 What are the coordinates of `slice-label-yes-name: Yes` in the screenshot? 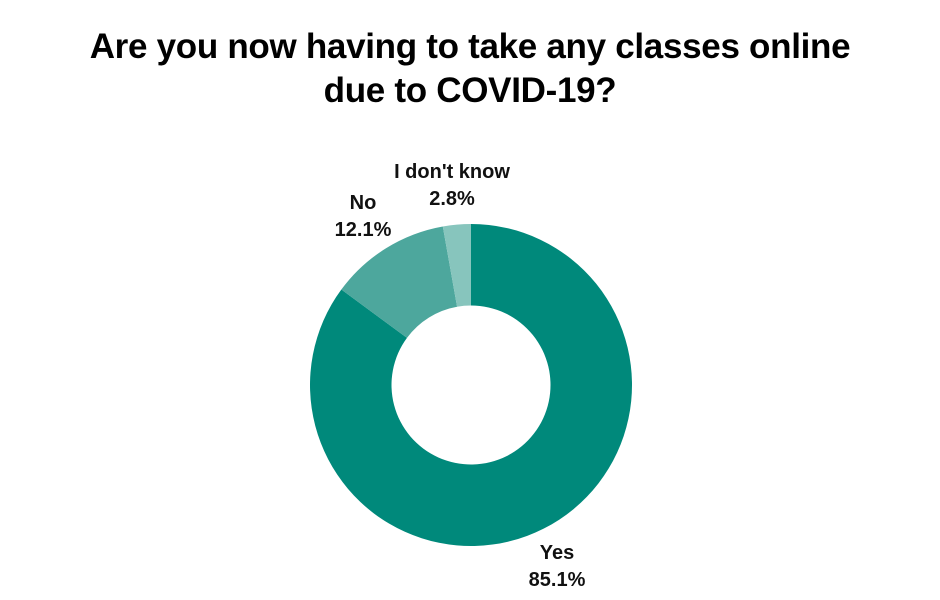 It's located at (557, 553).